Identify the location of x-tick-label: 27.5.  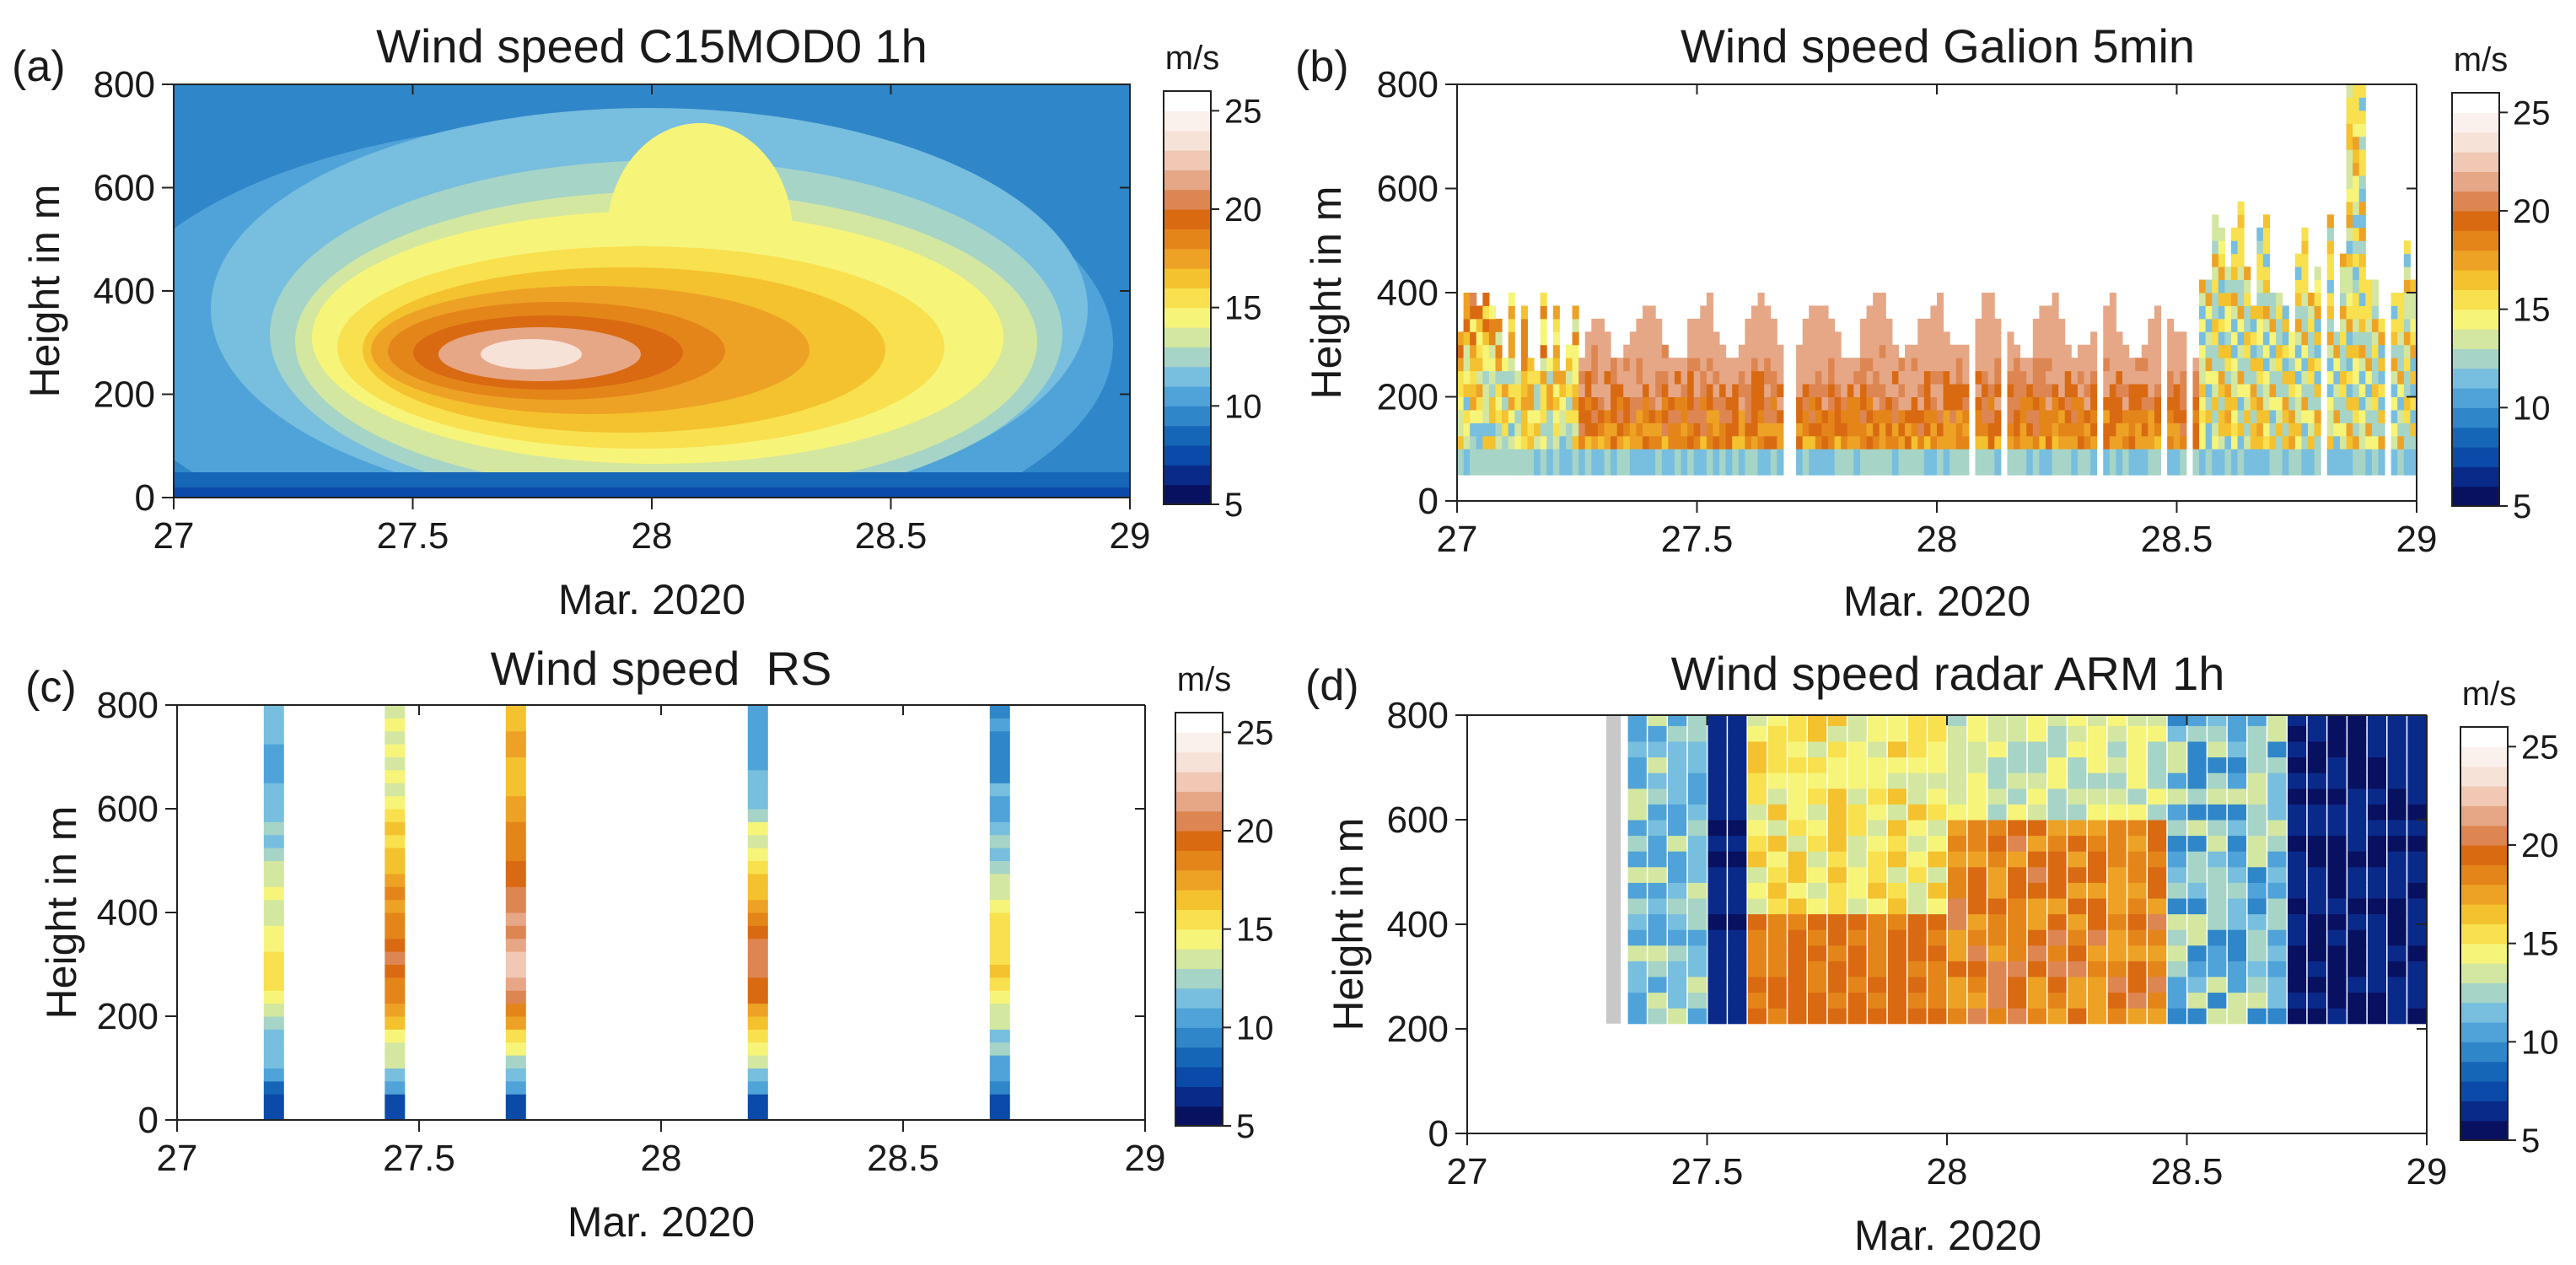
(1707, 1171).